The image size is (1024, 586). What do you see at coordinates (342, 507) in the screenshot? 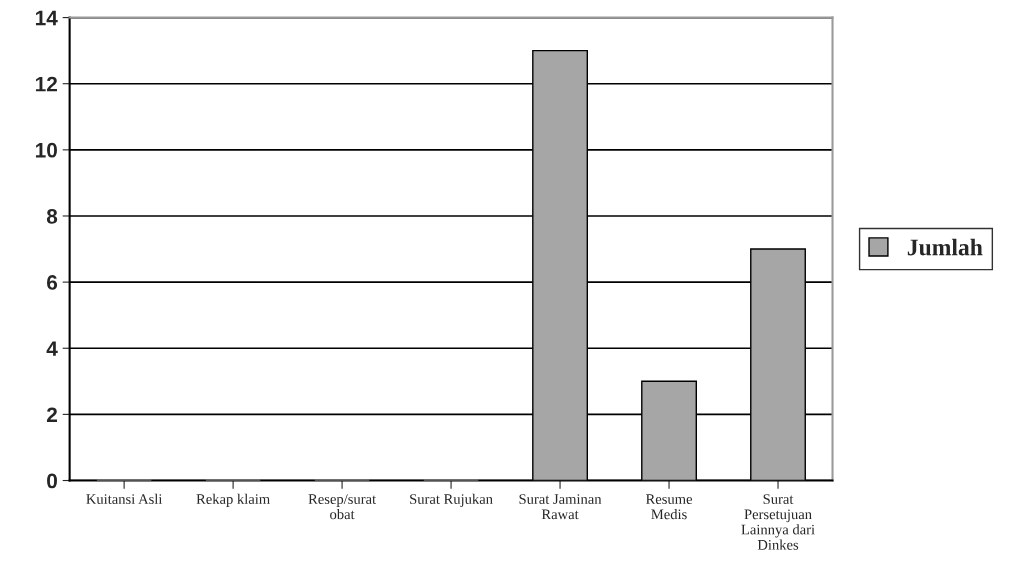
I see `x-tick-label: Resep/surat obat` at bounding box center [342, 507].